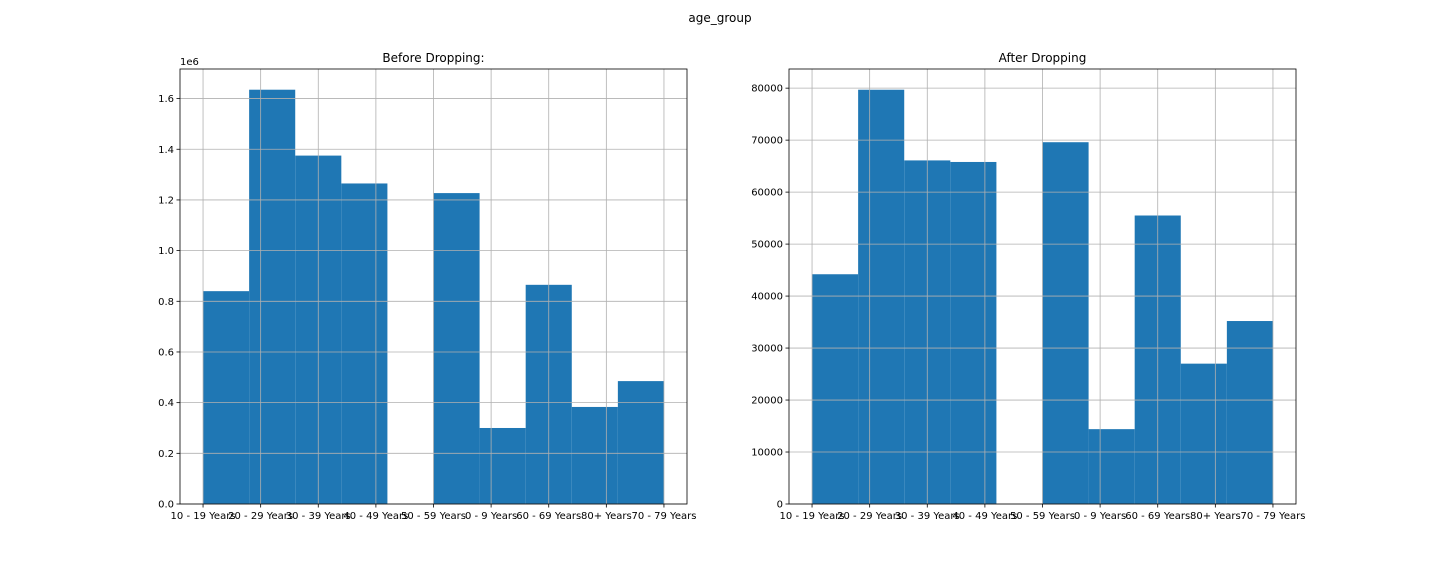  Describe the element at coordinates (767, 193) in the screenshot. I see `y-tick-label: 60000` at that location.